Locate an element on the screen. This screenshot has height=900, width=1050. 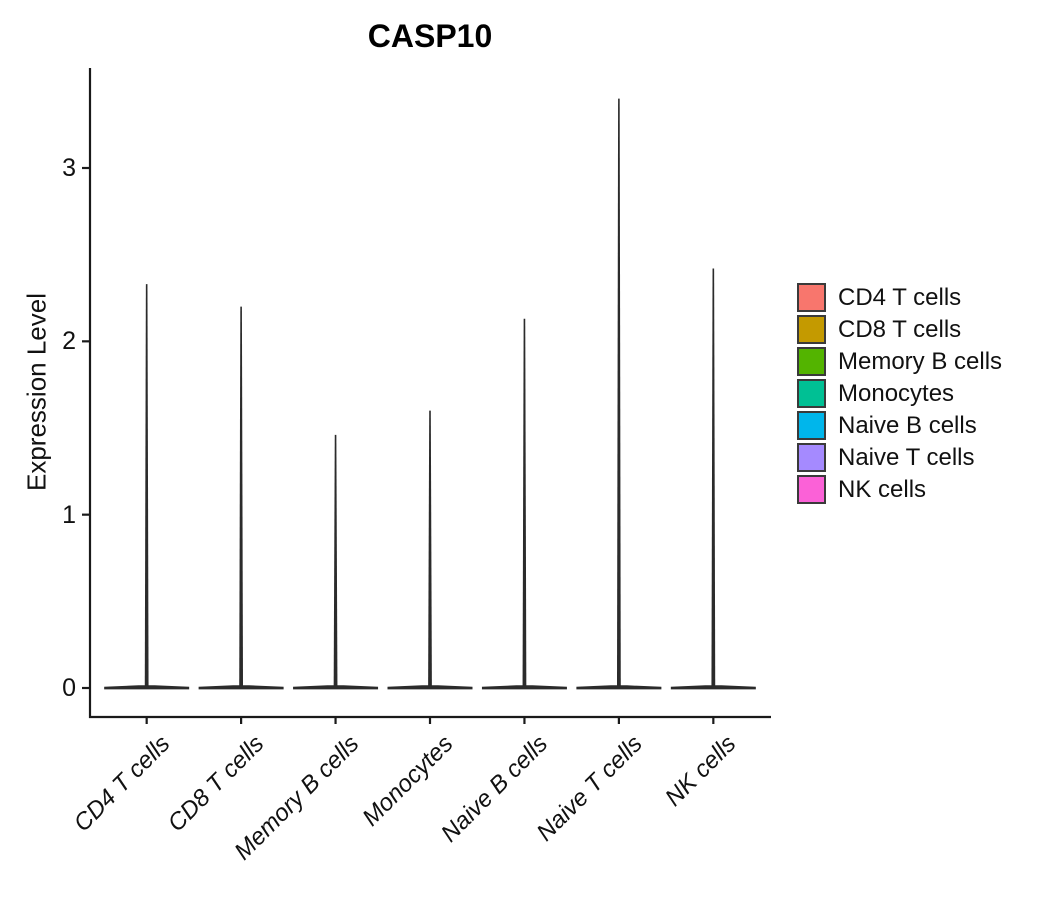
y-tick-label: 1 is located at coordinates (69, 514).